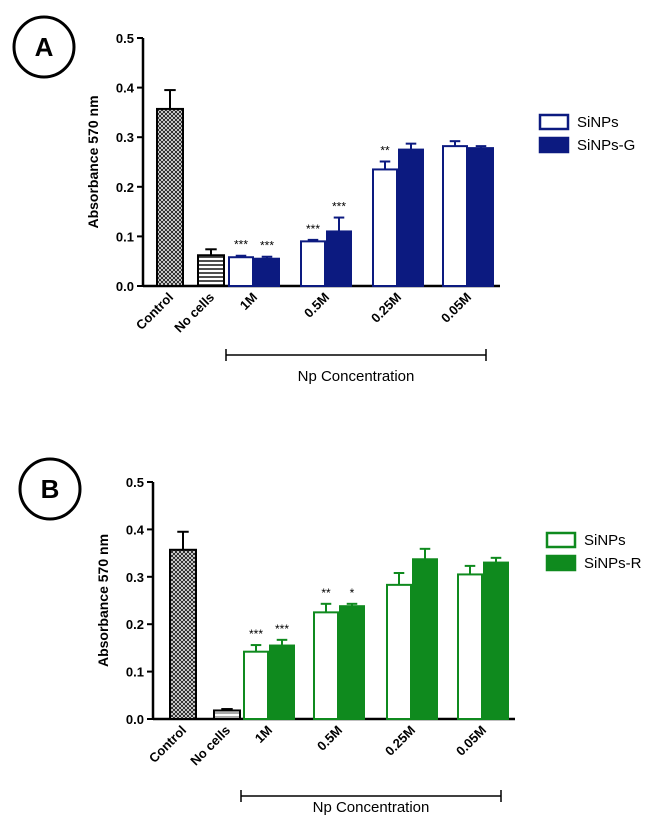 Image resolution: width=665 pixels, height=823 pixels. What do you see at coordinates (496, 641) in the screenshot?
I see `bar-sinps-r-0.05M` at bounding box center [496, 641].